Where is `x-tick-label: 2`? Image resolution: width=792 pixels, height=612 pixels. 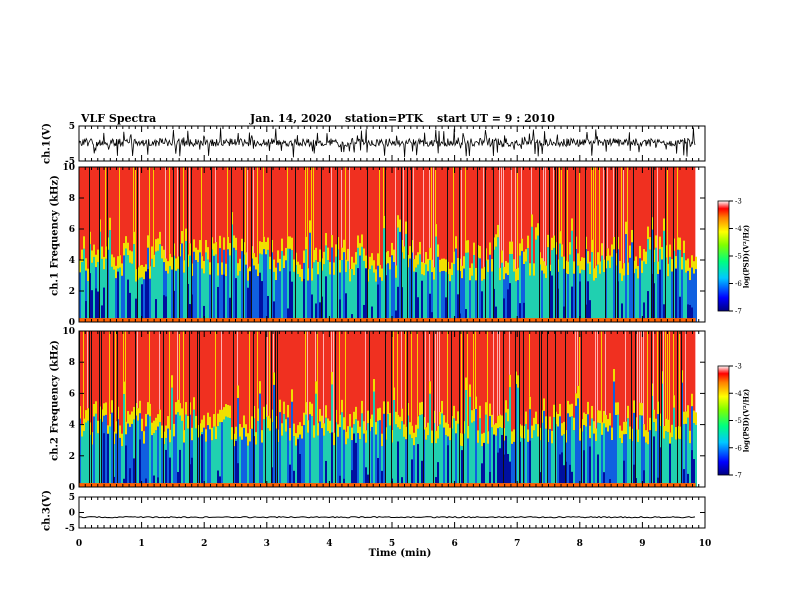 x-tick-label: 2 is located at coordinates (204, 544).